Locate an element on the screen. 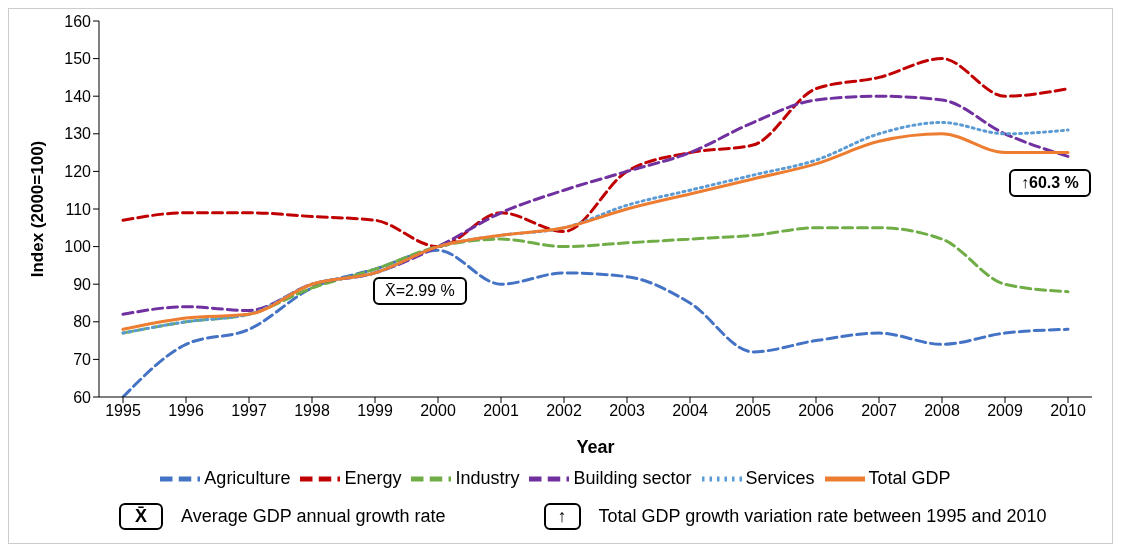 This screenshot has width=1121, height=552. text: Total GDP growth variation rate between 1995 and 2010 is located at coordinates (822, 516).